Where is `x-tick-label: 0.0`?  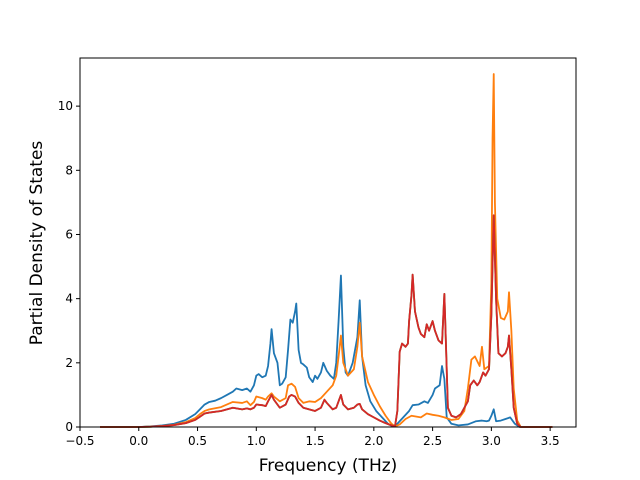
x-tick-label: 0.0 is located at coordinates (138, 441).